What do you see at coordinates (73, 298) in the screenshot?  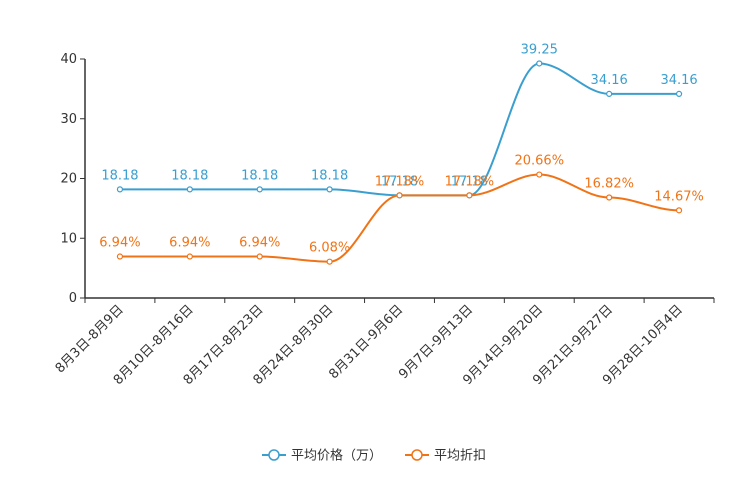 I see `y-tick-label: 0` at bounding box center [73, 298].